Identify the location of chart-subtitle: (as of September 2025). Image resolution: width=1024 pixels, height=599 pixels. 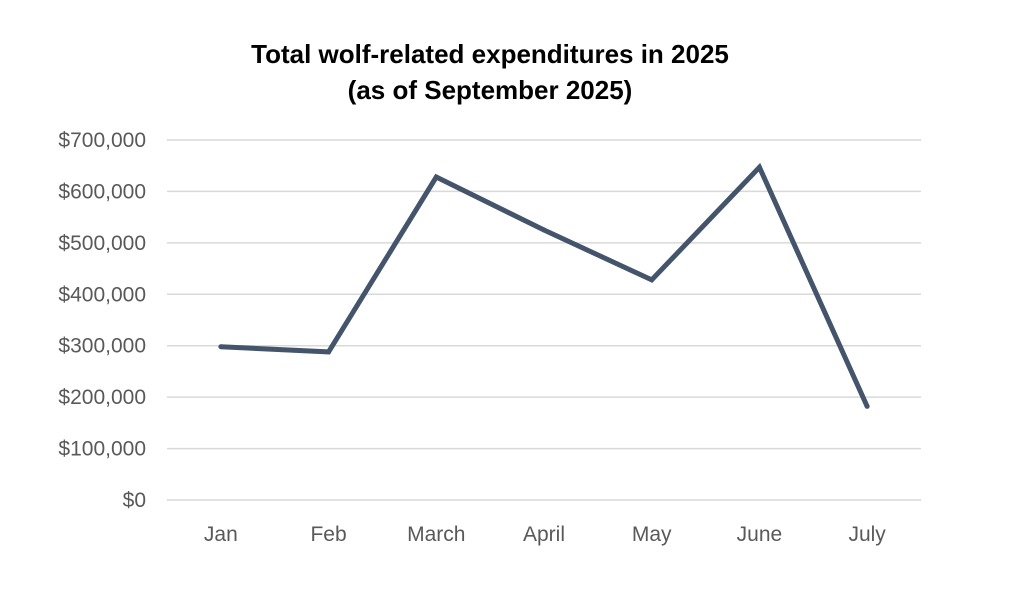
(490, 90).